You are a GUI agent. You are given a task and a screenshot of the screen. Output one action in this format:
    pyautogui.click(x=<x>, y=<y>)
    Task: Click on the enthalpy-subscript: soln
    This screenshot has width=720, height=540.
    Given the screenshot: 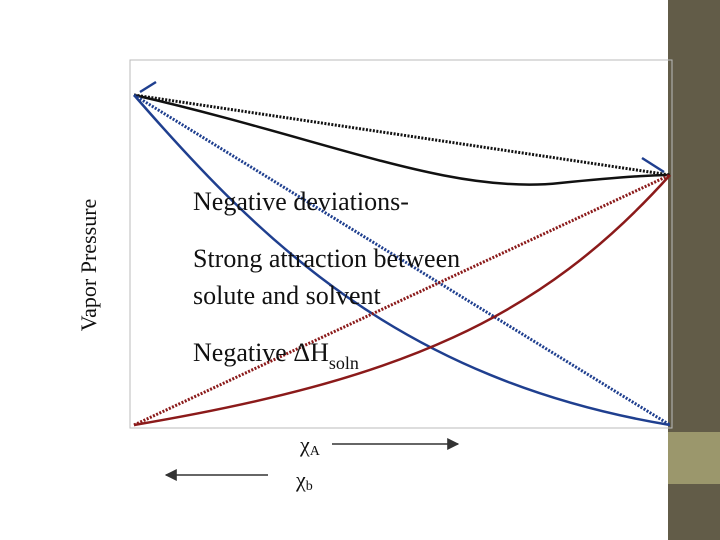 What is the action you would take?
    pyautogui.click(x=344, y=363)
    